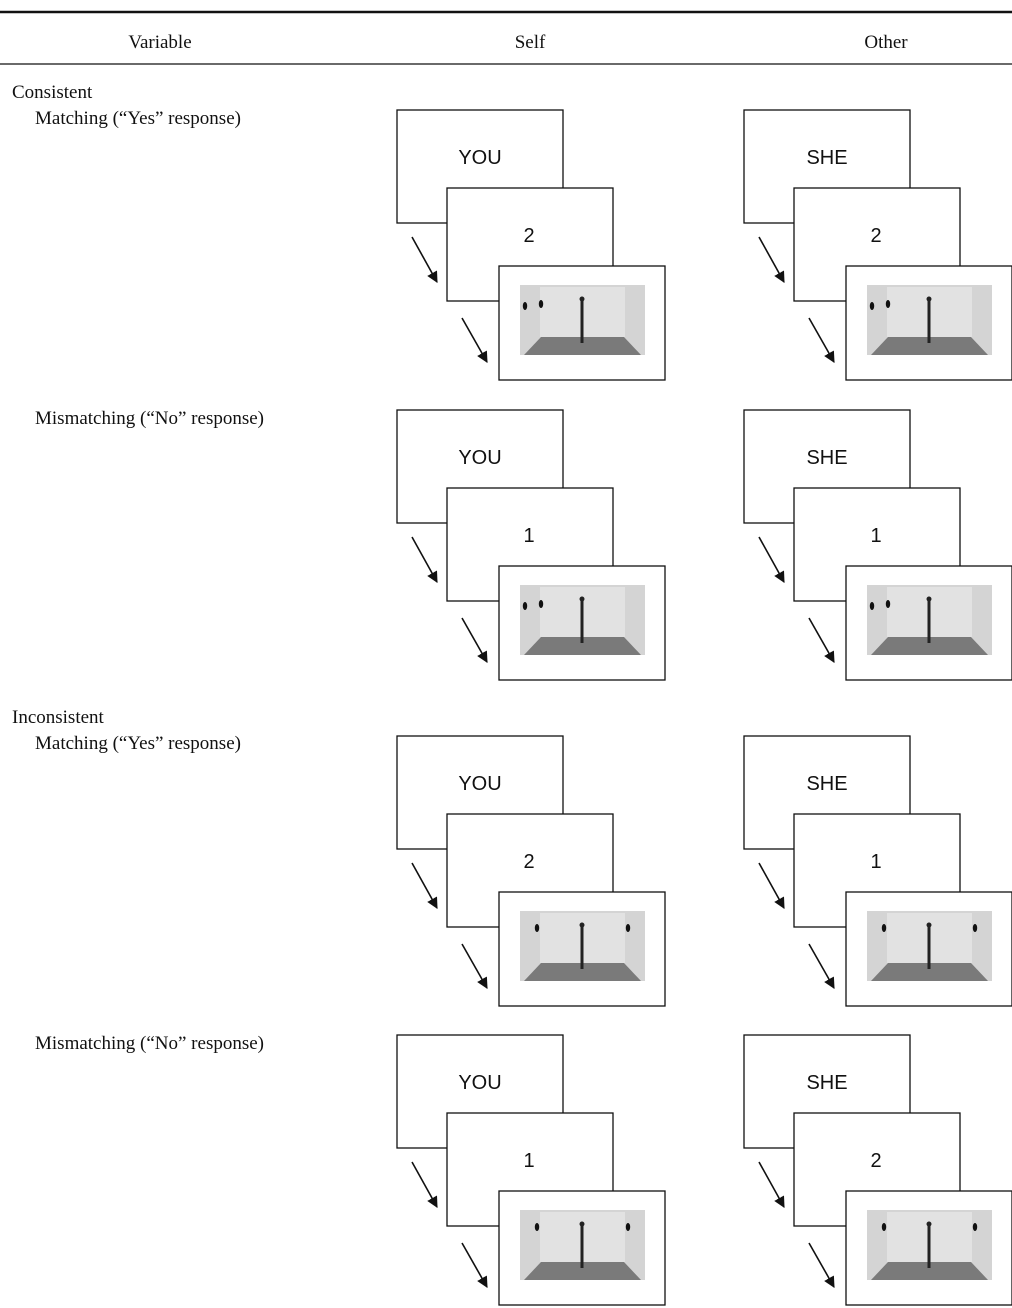  I want to click on group-label: Consistent, so click(52, 92).